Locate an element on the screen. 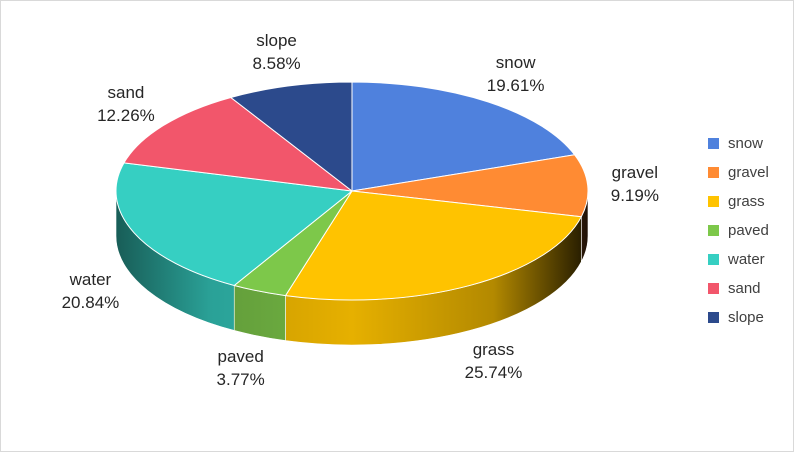  data-label-slope: slope 8.58% is located at coordinates (276, 52).